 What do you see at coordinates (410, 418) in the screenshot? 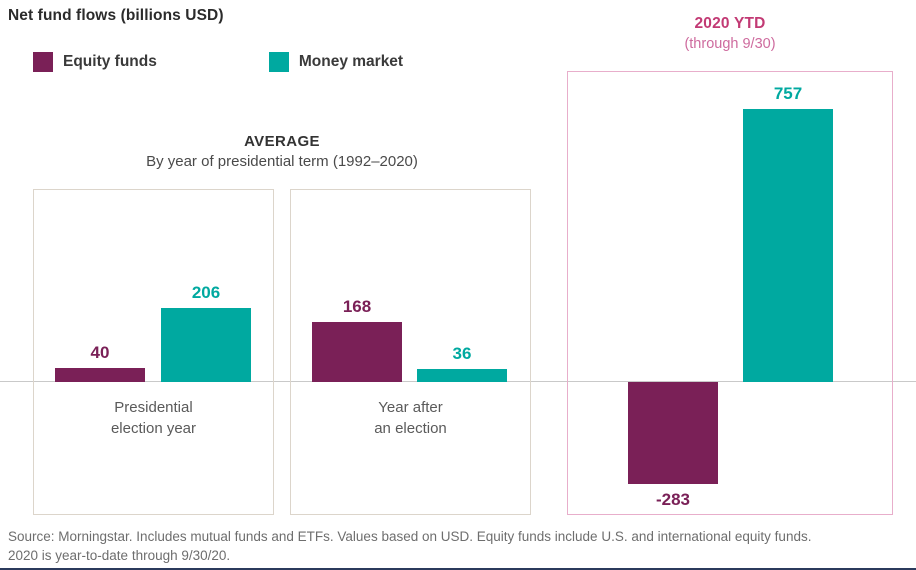
I see `category-label-year-after-election: Year after an election` at bounding box center [410, 418].